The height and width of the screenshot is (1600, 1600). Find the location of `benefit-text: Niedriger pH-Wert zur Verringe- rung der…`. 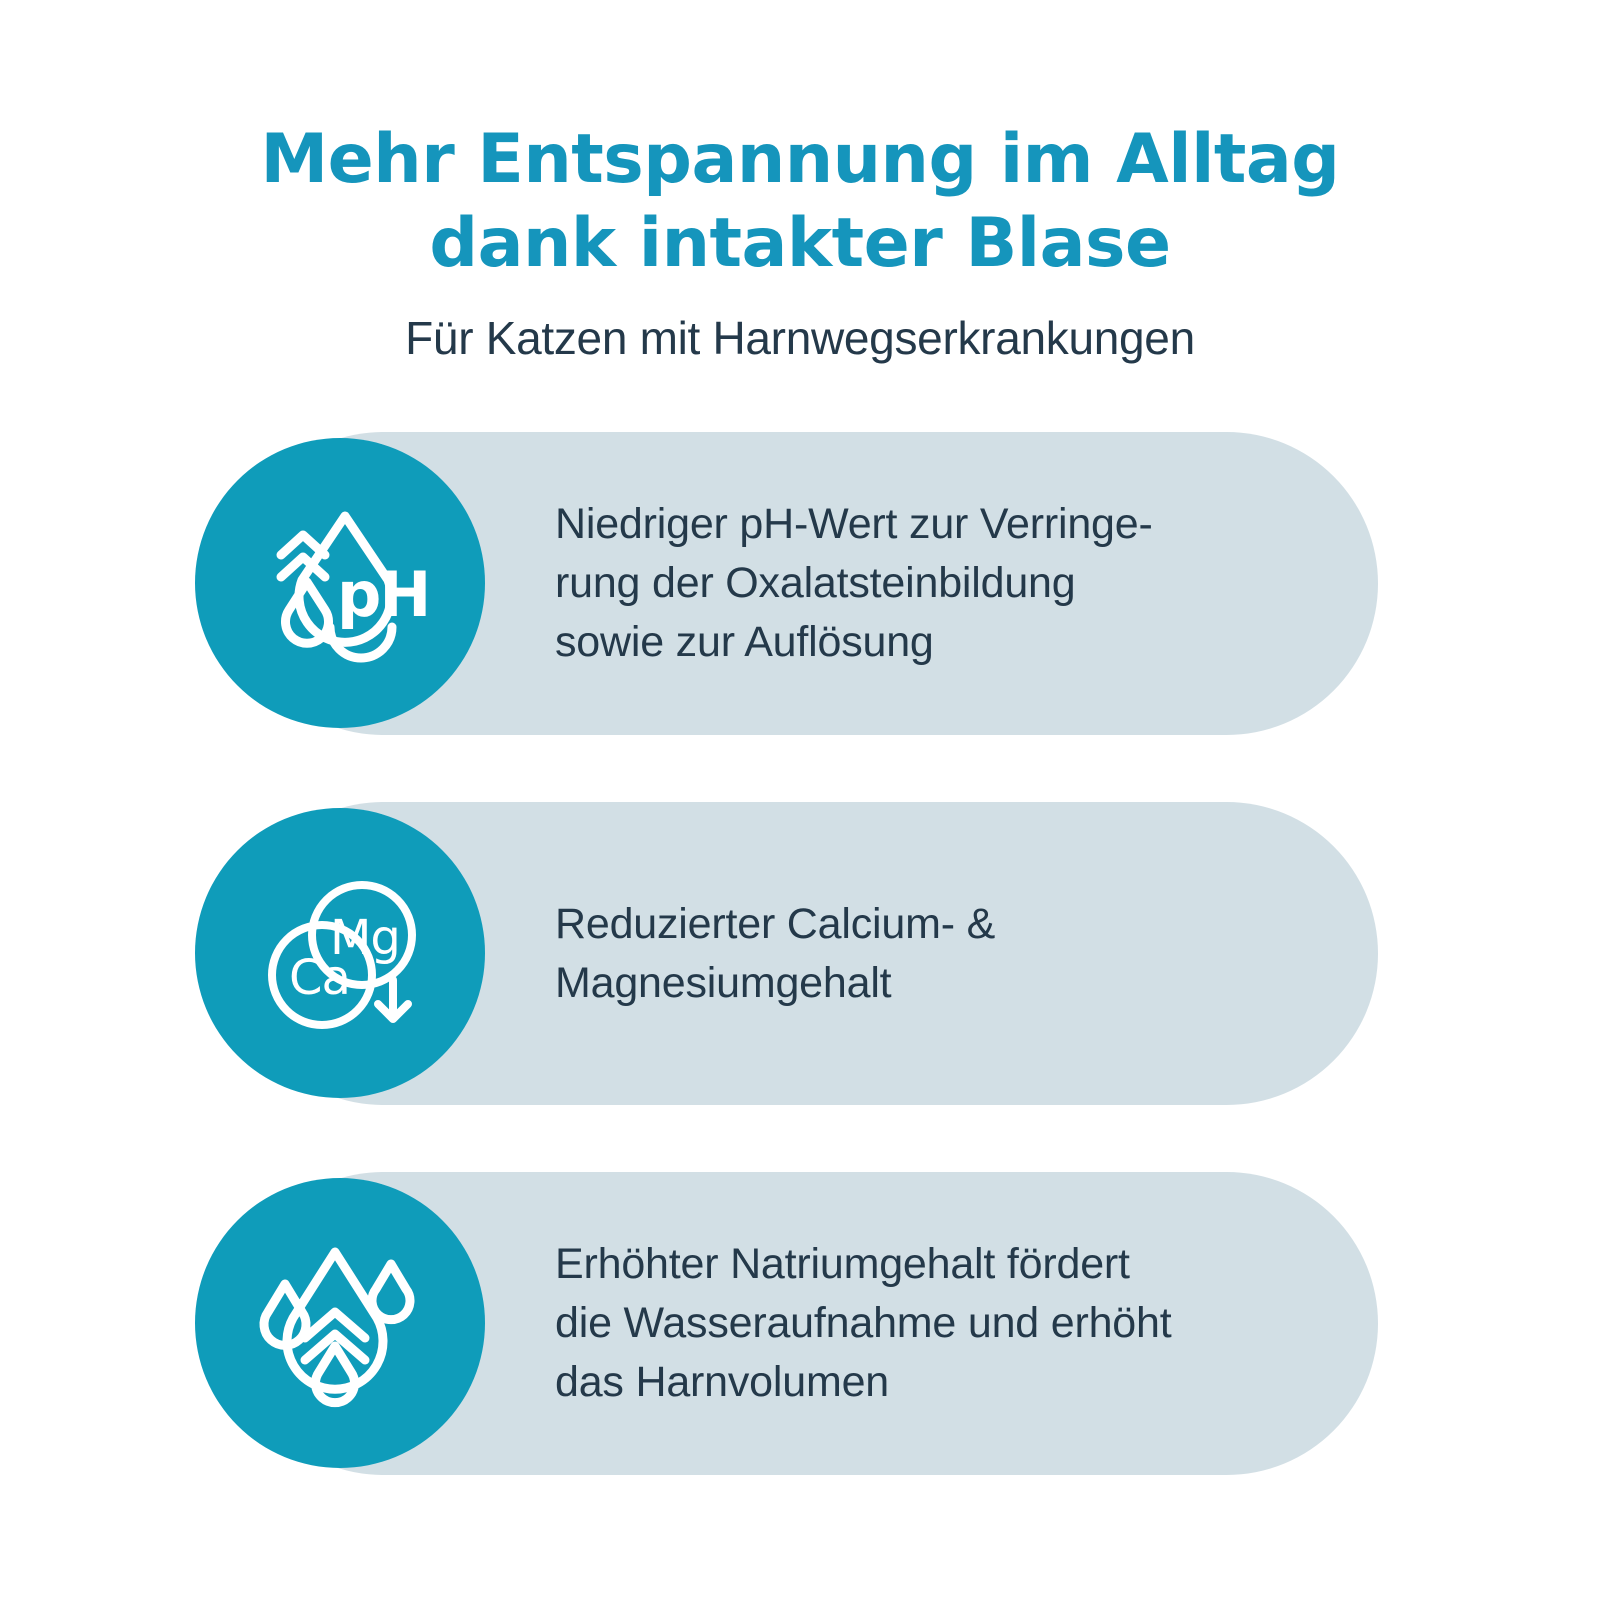

benefit-text: Niedriger pH-Wert zur Verringe- rung der… is located at coordinates (940, 583).